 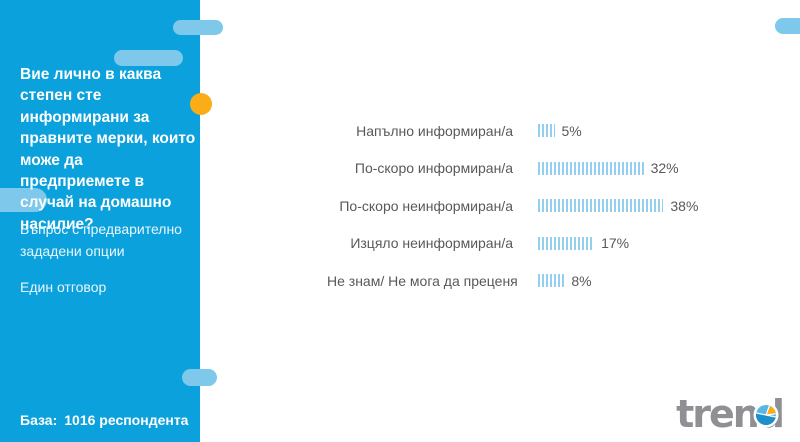 I want to click on sample-base: База: 1016 респондента, so click(x=104, y=420).